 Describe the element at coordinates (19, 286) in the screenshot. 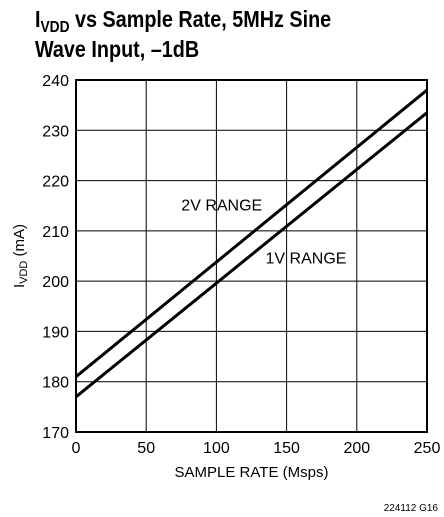

I see `y-axis-label-i: I` at that location.